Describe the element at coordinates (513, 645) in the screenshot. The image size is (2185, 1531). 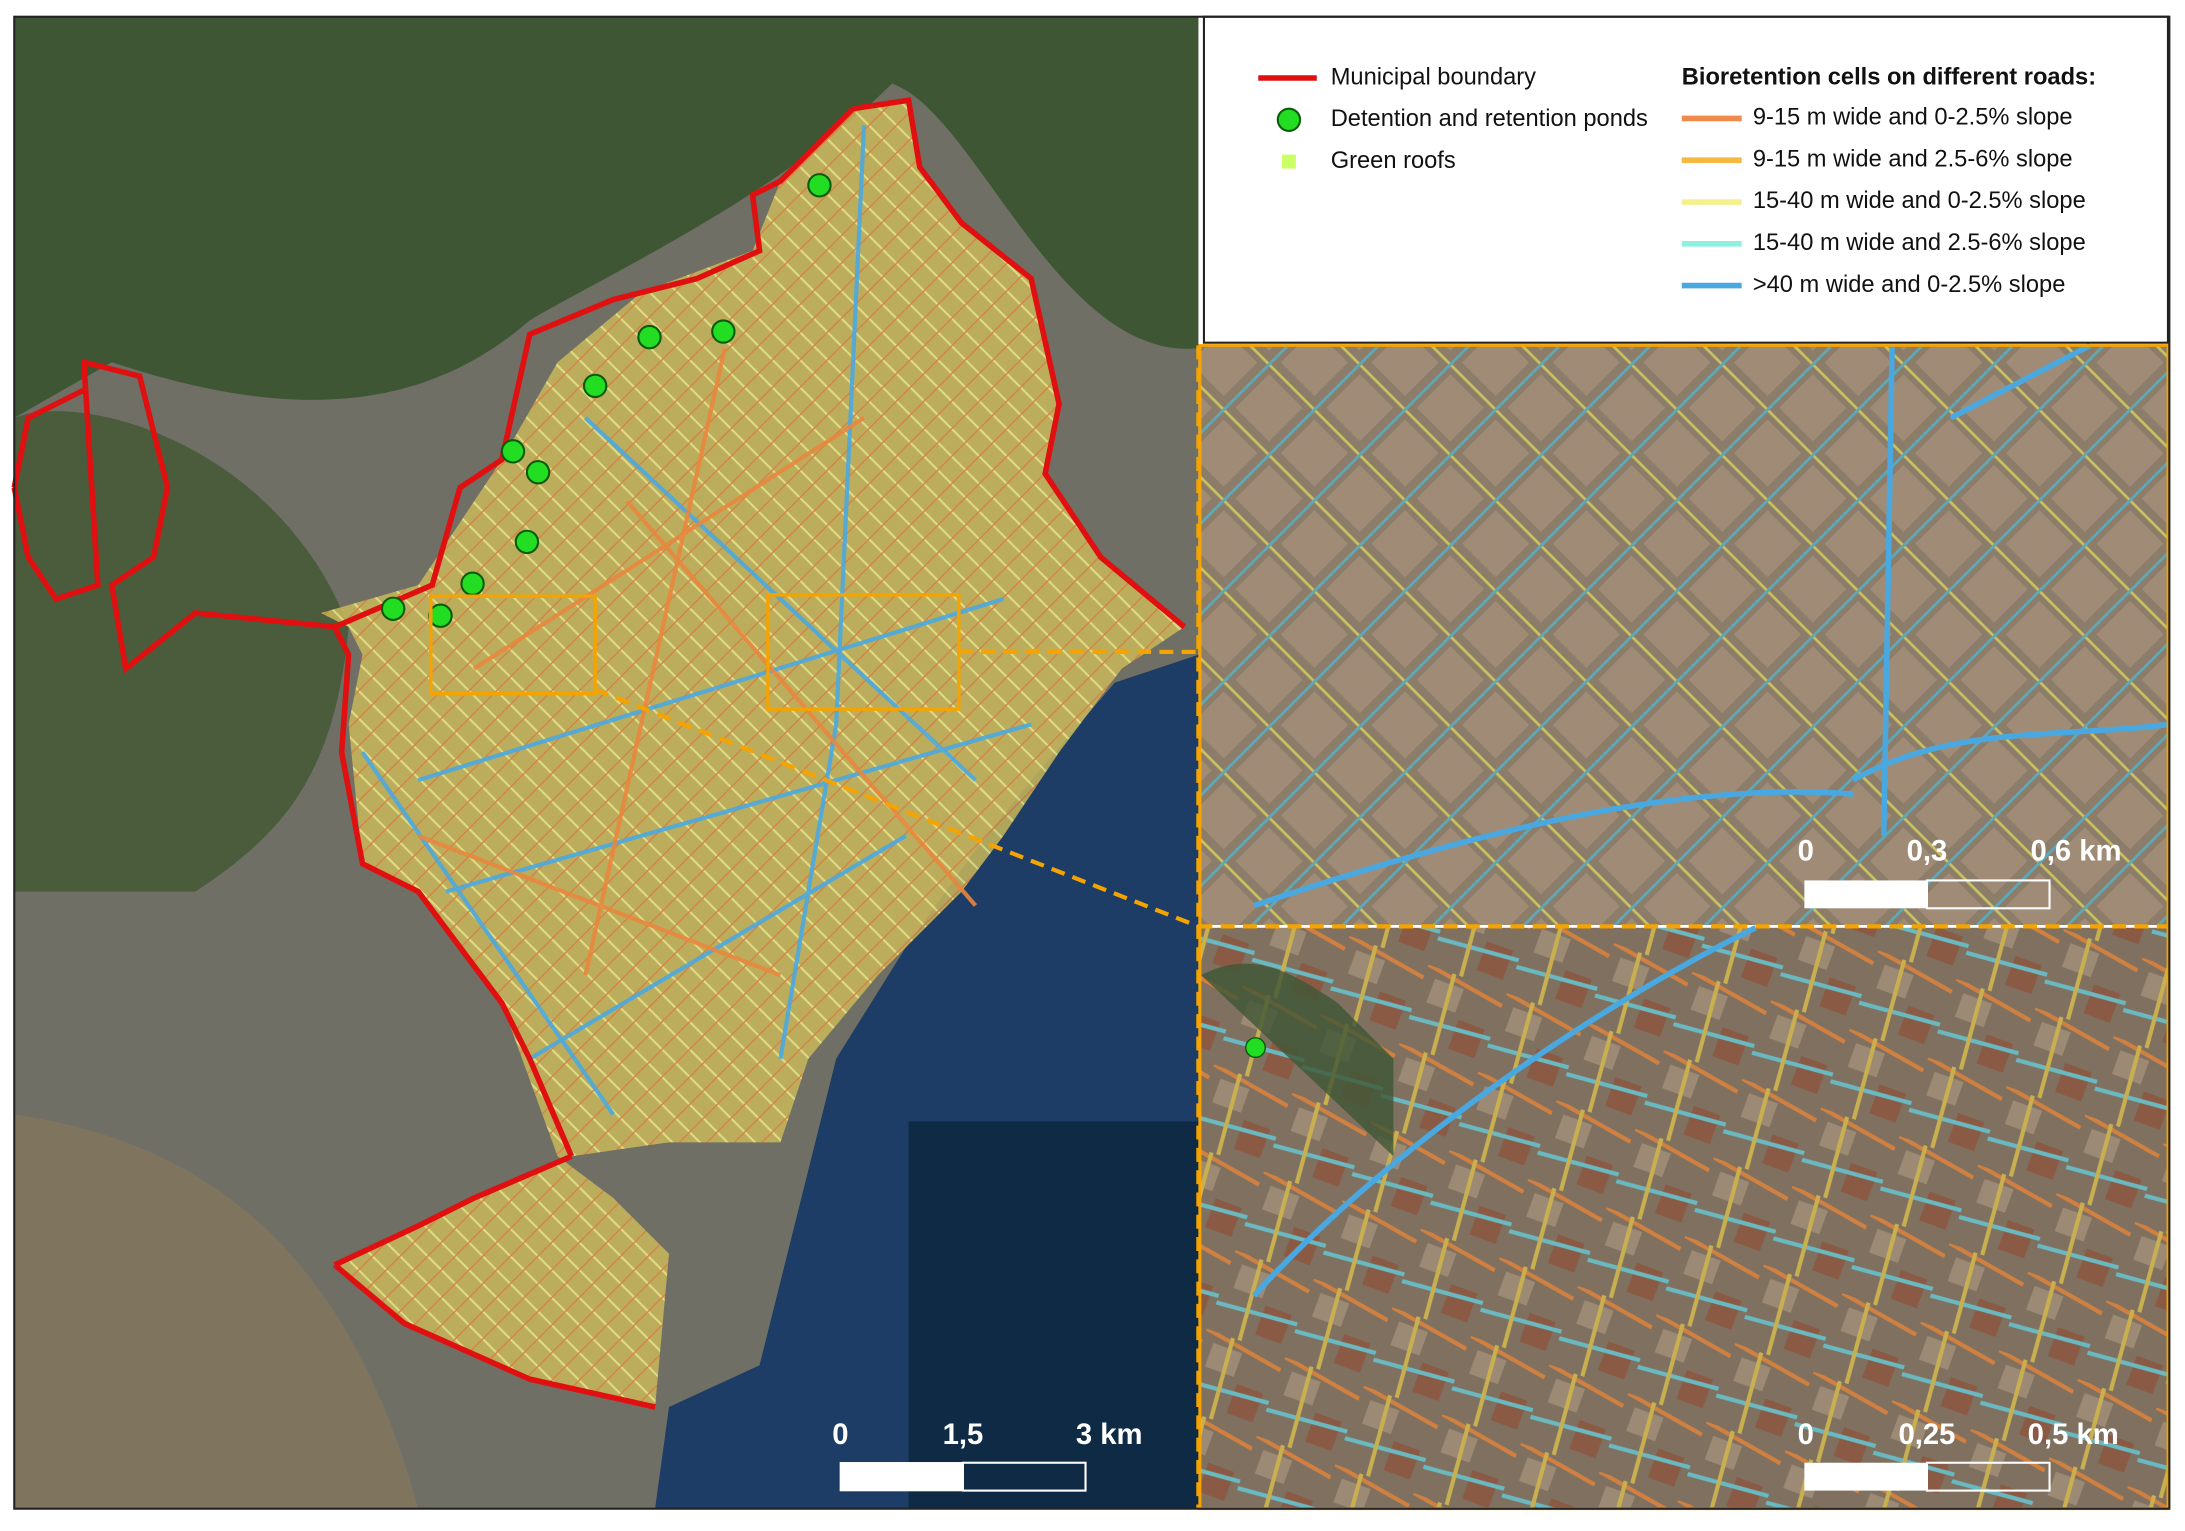
I see `zoom-box` at that location.